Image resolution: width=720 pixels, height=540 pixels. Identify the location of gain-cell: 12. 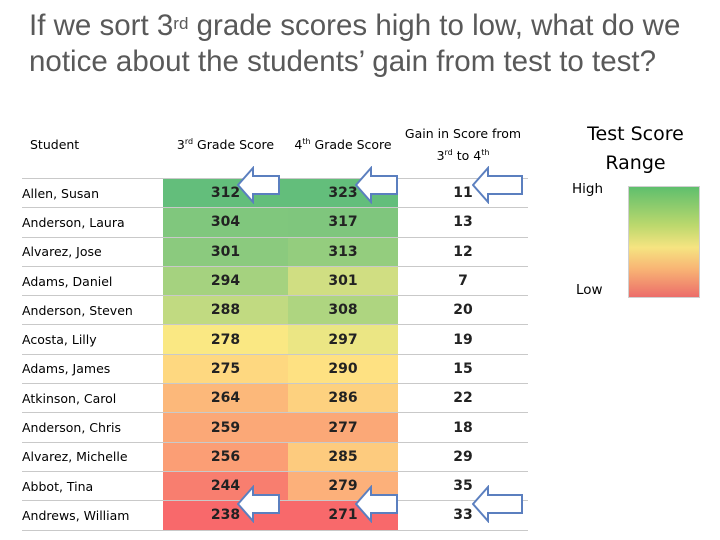
(463, 251).